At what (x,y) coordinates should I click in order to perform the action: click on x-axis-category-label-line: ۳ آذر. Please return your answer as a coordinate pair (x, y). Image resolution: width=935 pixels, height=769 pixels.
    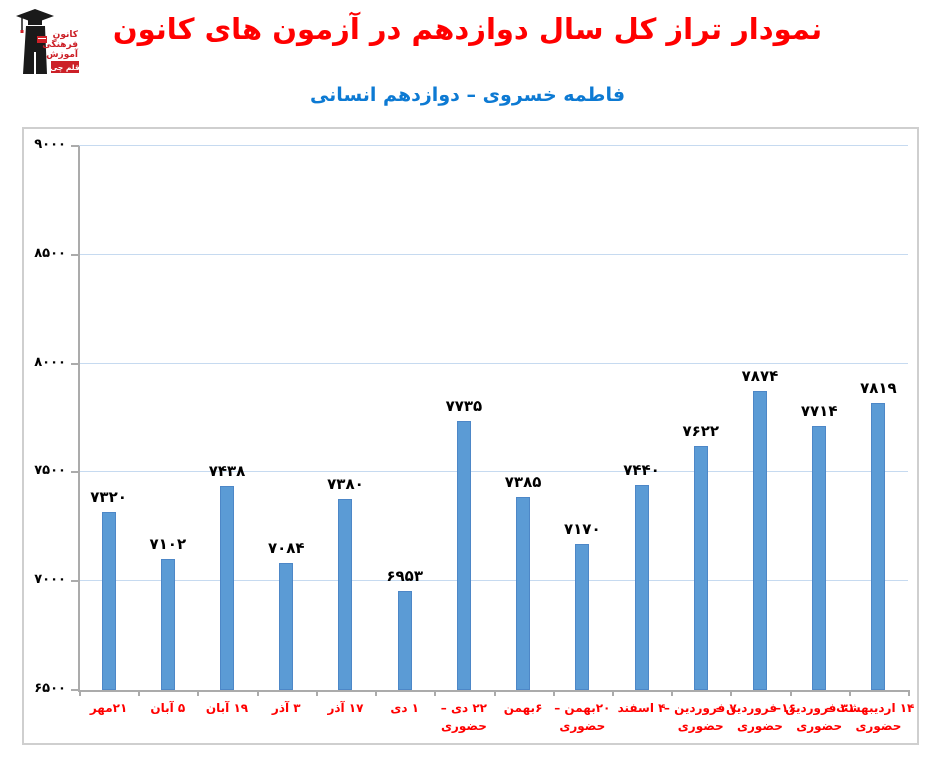
    Looking at the image, I should click on (286, 708).